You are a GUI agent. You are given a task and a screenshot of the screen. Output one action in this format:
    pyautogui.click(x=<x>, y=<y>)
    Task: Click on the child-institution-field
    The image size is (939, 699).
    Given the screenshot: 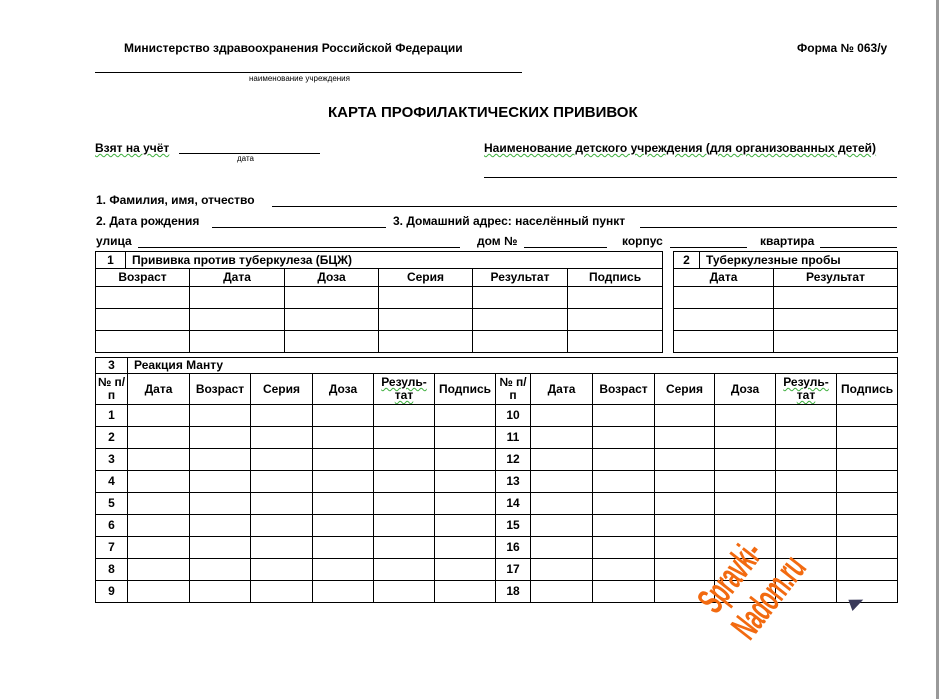 What is the action you would take?
    pyautogui.click(x=690, y=177)
    